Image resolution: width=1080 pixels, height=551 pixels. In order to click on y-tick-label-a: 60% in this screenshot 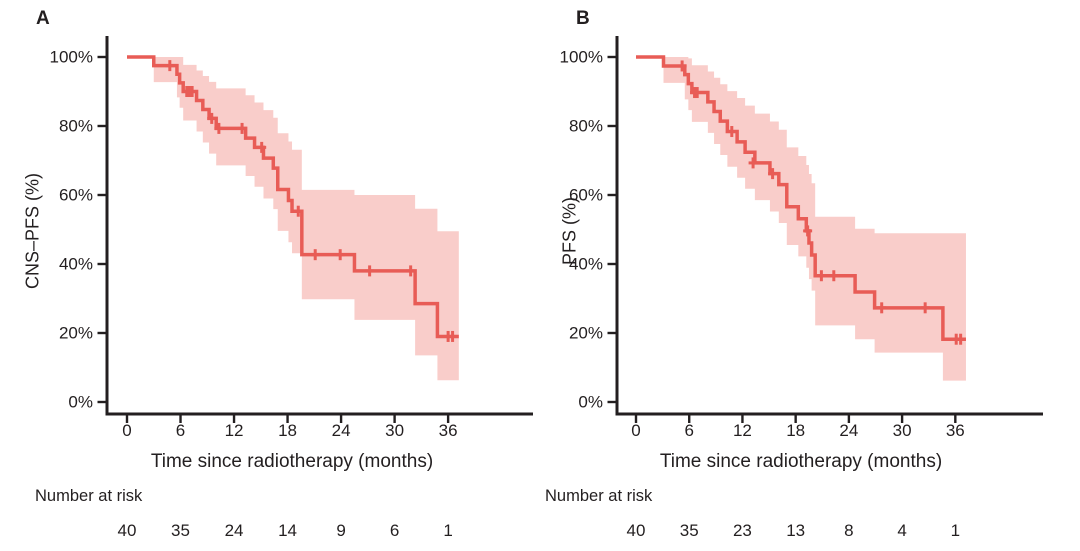, I will do `click(75, 195)`.